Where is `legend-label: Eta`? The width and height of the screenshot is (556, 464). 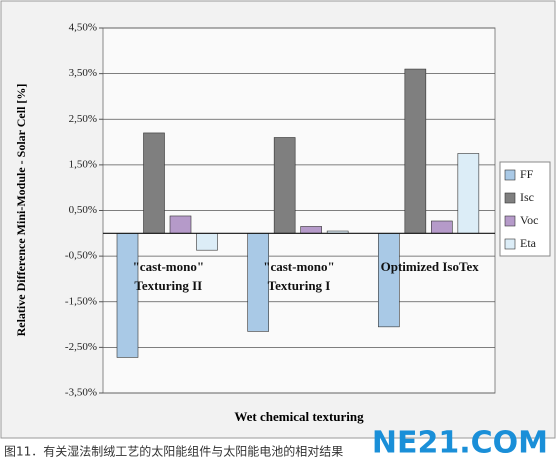
legend-label: Eta is located at coordinates (528, 243).